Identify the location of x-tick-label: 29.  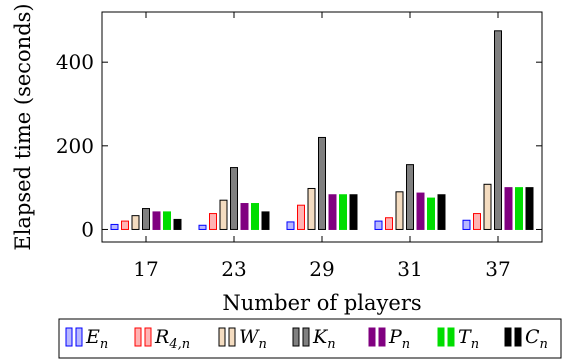
(321, 269).